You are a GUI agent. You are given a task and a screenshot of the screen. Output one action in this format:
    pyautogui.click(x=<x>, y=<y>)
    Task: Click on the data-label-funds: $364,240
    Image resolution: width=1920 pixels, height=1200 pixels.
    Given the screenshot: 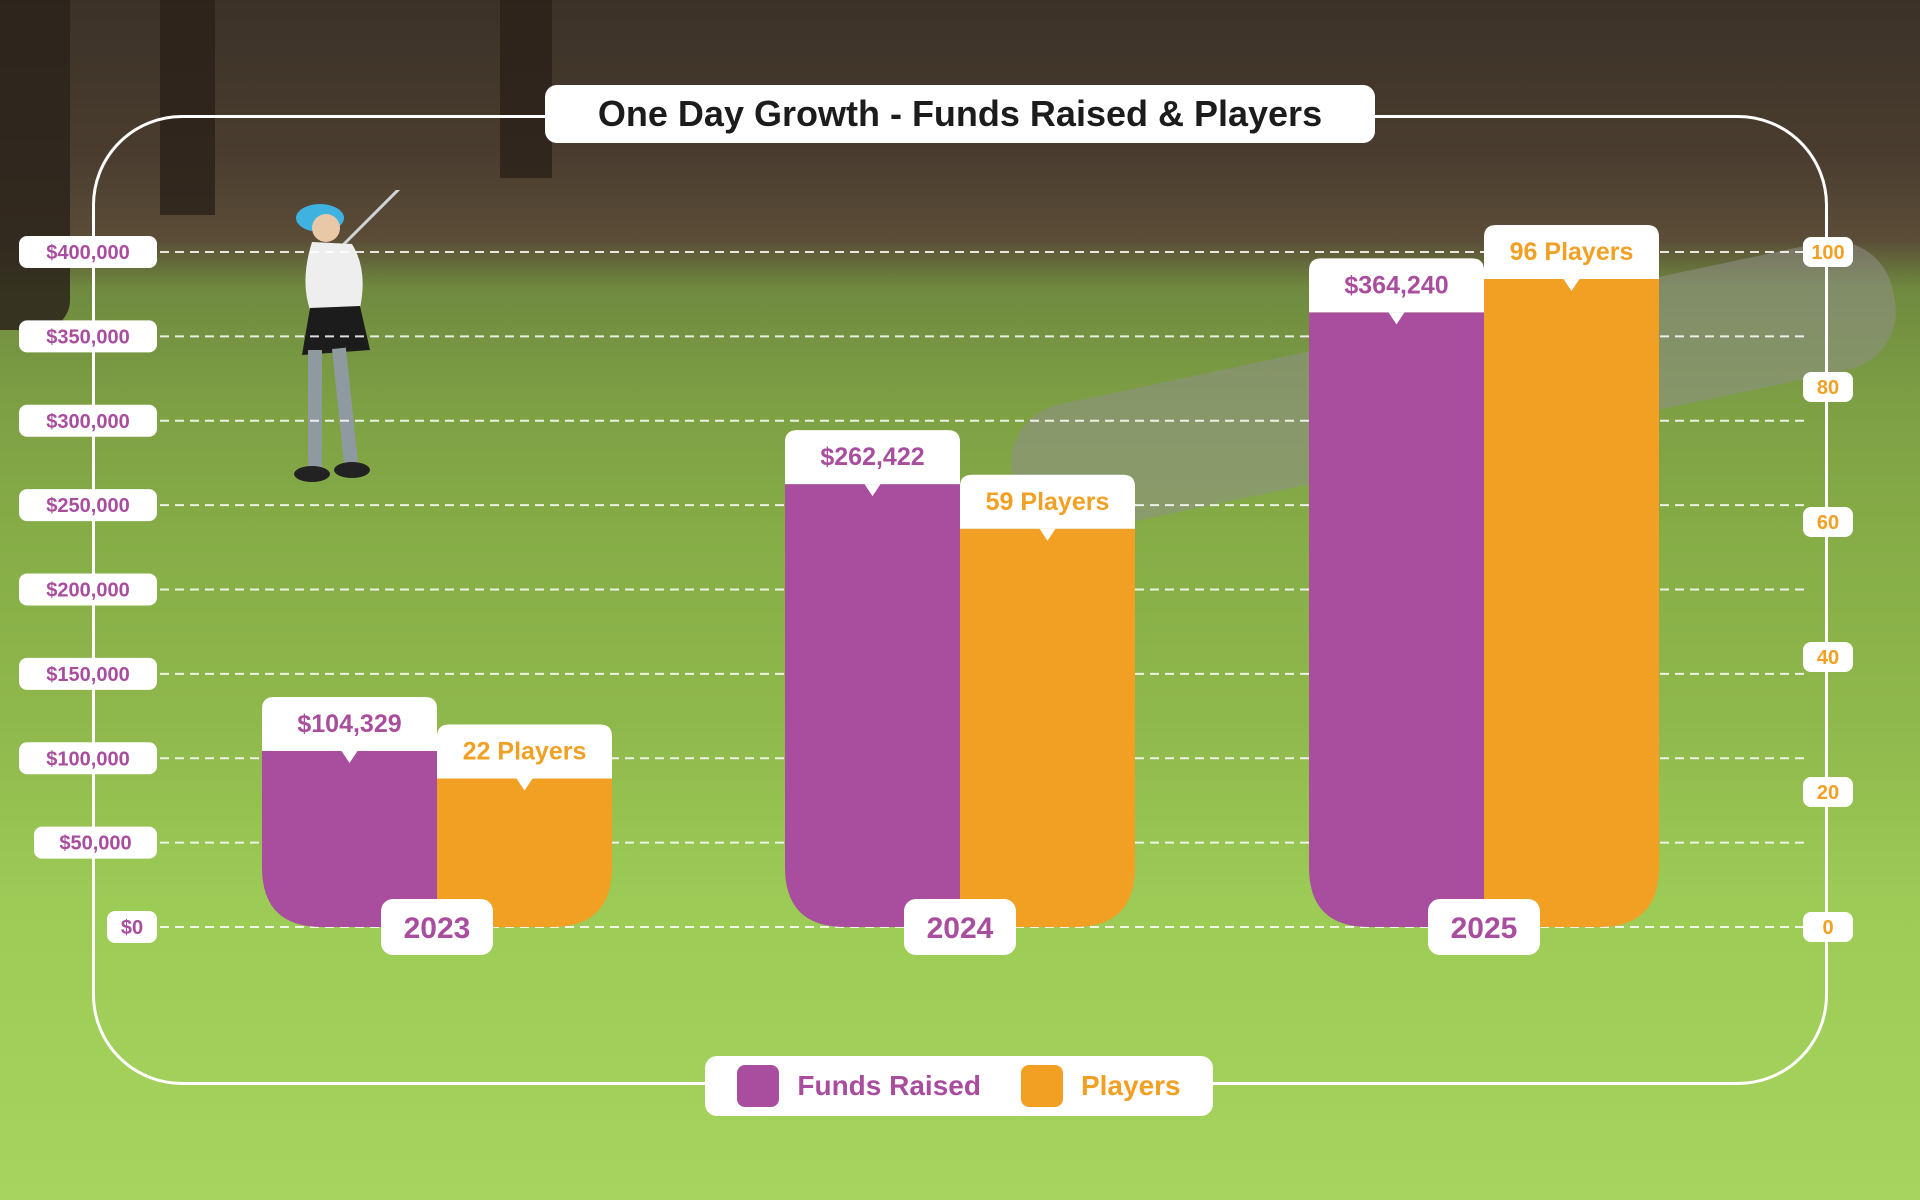 What is the action you would take?
    pyautogui.click(x=1396, y=285)
    